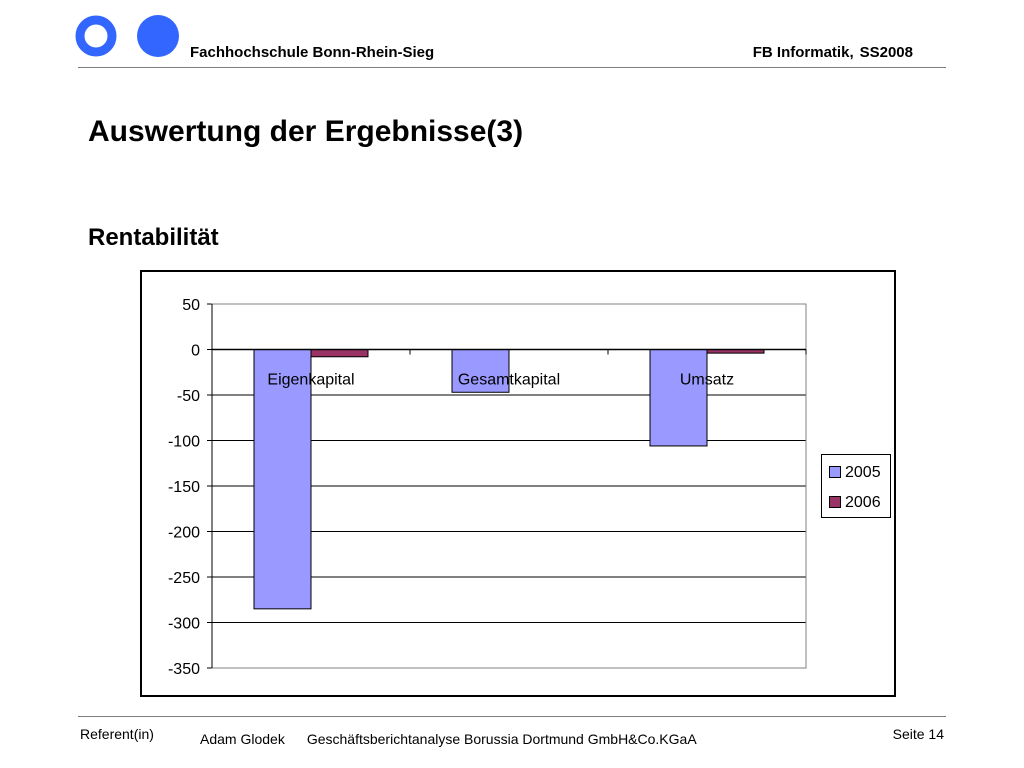 The image size is (1024, 768). I want to click on chart-legend: 2005 2006, so click(856, 486).